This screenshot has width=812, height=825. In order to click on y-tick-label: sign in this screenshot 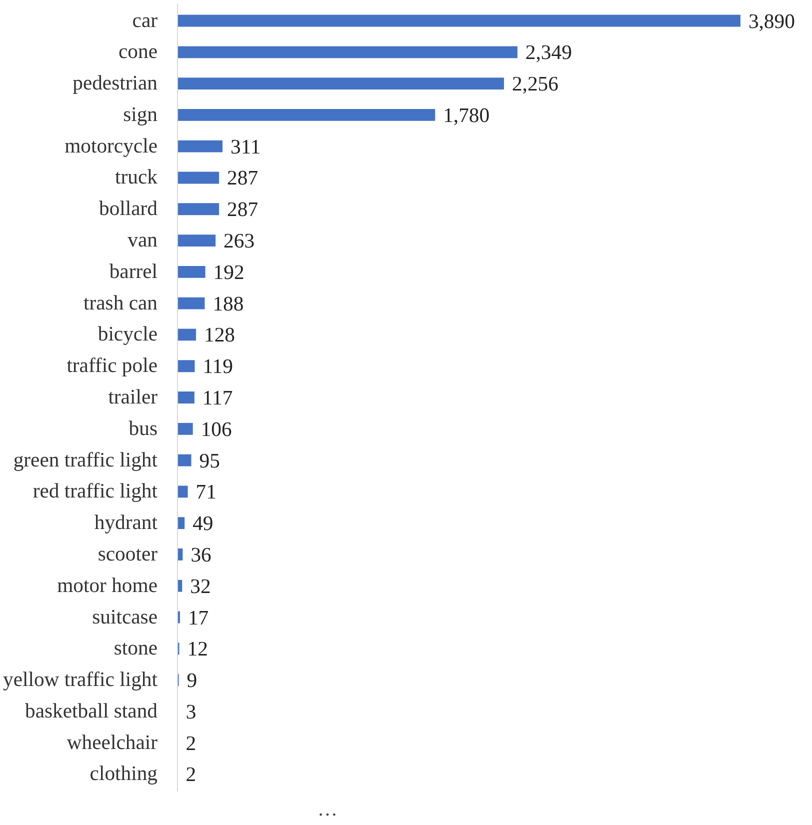, I will do `click(140, 115)`.